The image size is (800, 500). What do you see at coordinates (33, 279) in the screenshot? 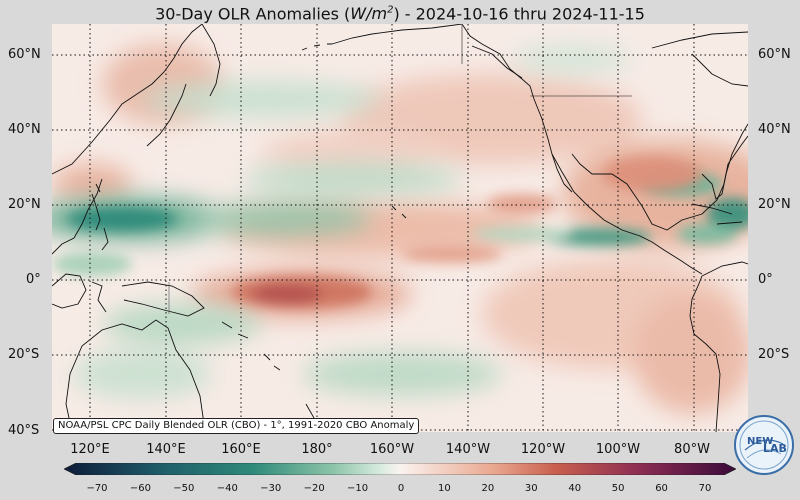
I see `lat-label-equator: 0°` at bounding box center [33, 279].